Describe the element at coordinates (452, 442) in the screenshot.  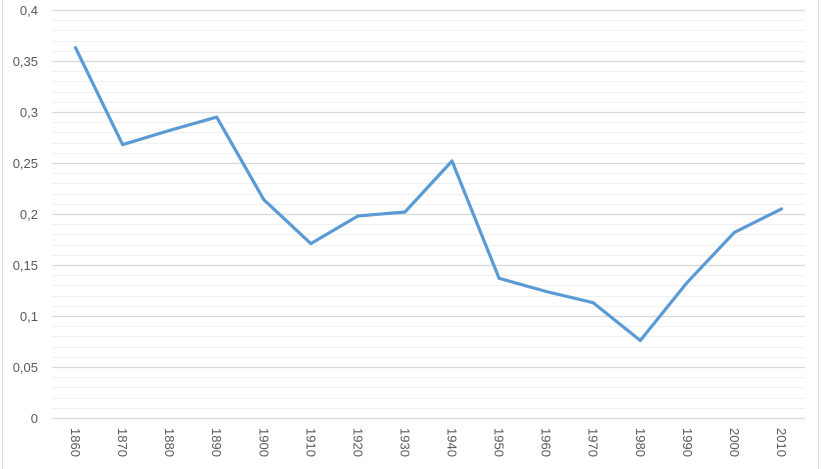
I see `x-tick-label: 1940` at that location.